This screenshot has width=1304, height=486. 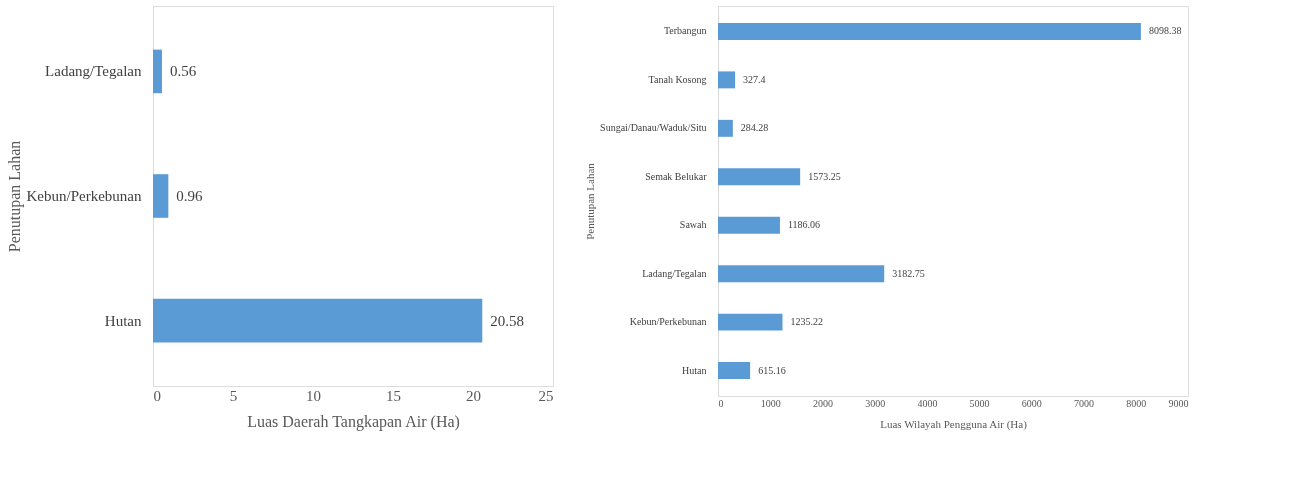 What do you see at coordinates (1165, 31) in the screenshot?
I see `data-label: 8098.38` at bounding box center [1165, 31].